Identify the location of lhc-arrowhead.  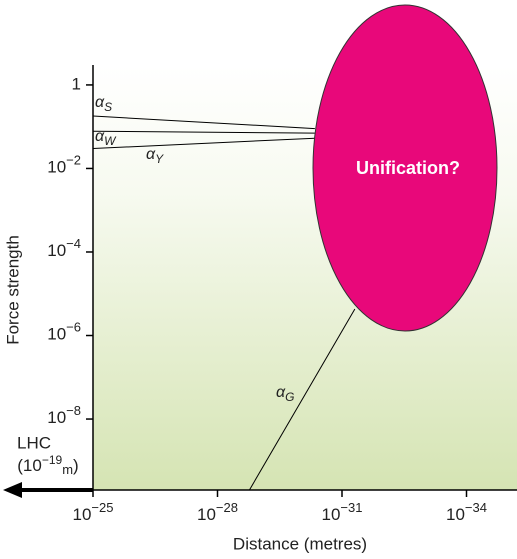
(12, 490).